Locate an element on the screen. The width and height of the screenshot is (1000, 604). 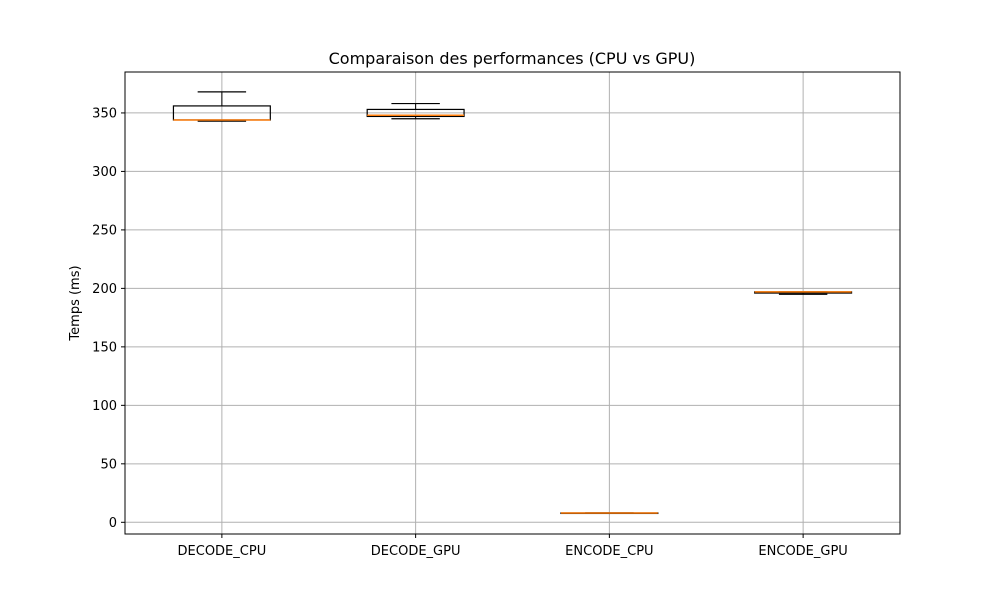
box-encode-cpu is located at coordinates (609, 513).